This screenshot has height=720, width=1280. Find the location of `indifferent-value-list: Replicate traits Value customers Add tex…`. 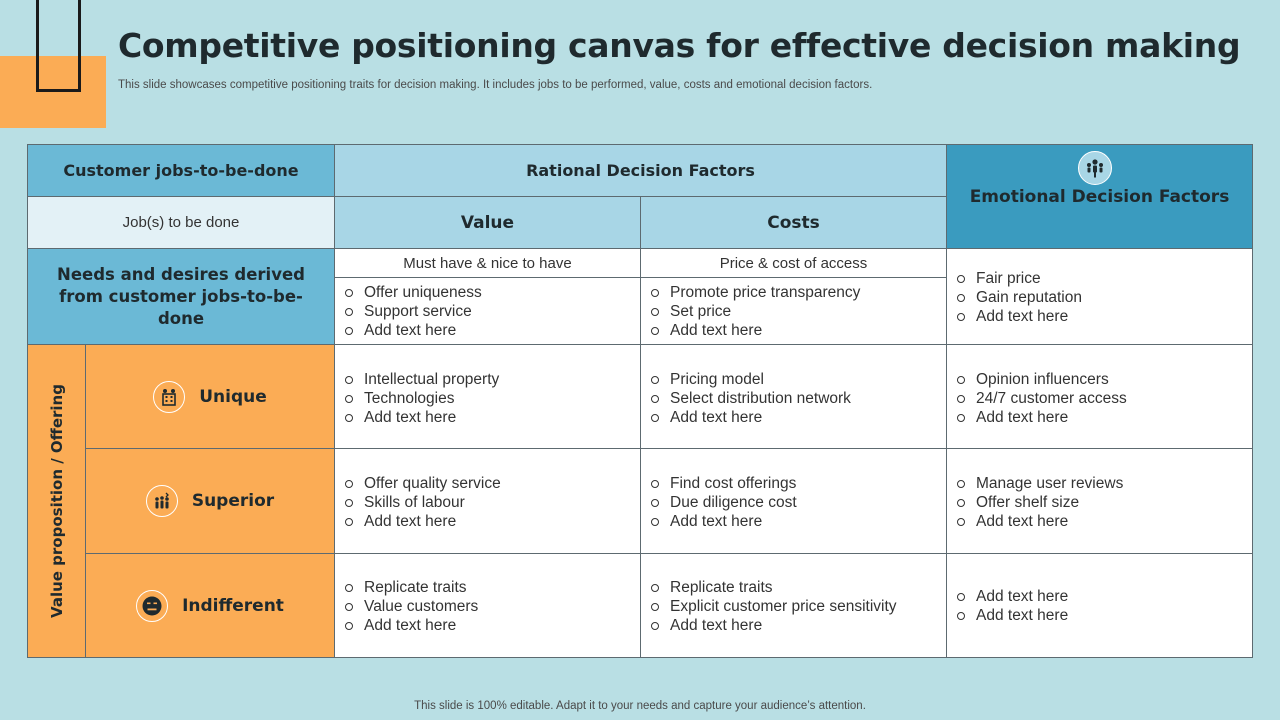

indifferent-value-list: Replicate traits Value customers Add tex… is located at coordinates (410, 606).